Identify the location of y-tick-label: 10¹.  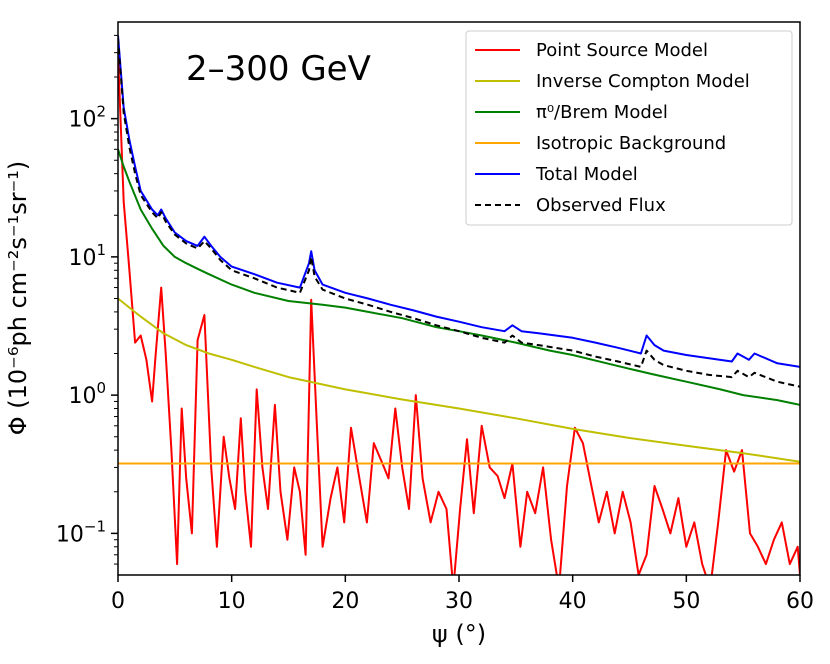
(87, 256).